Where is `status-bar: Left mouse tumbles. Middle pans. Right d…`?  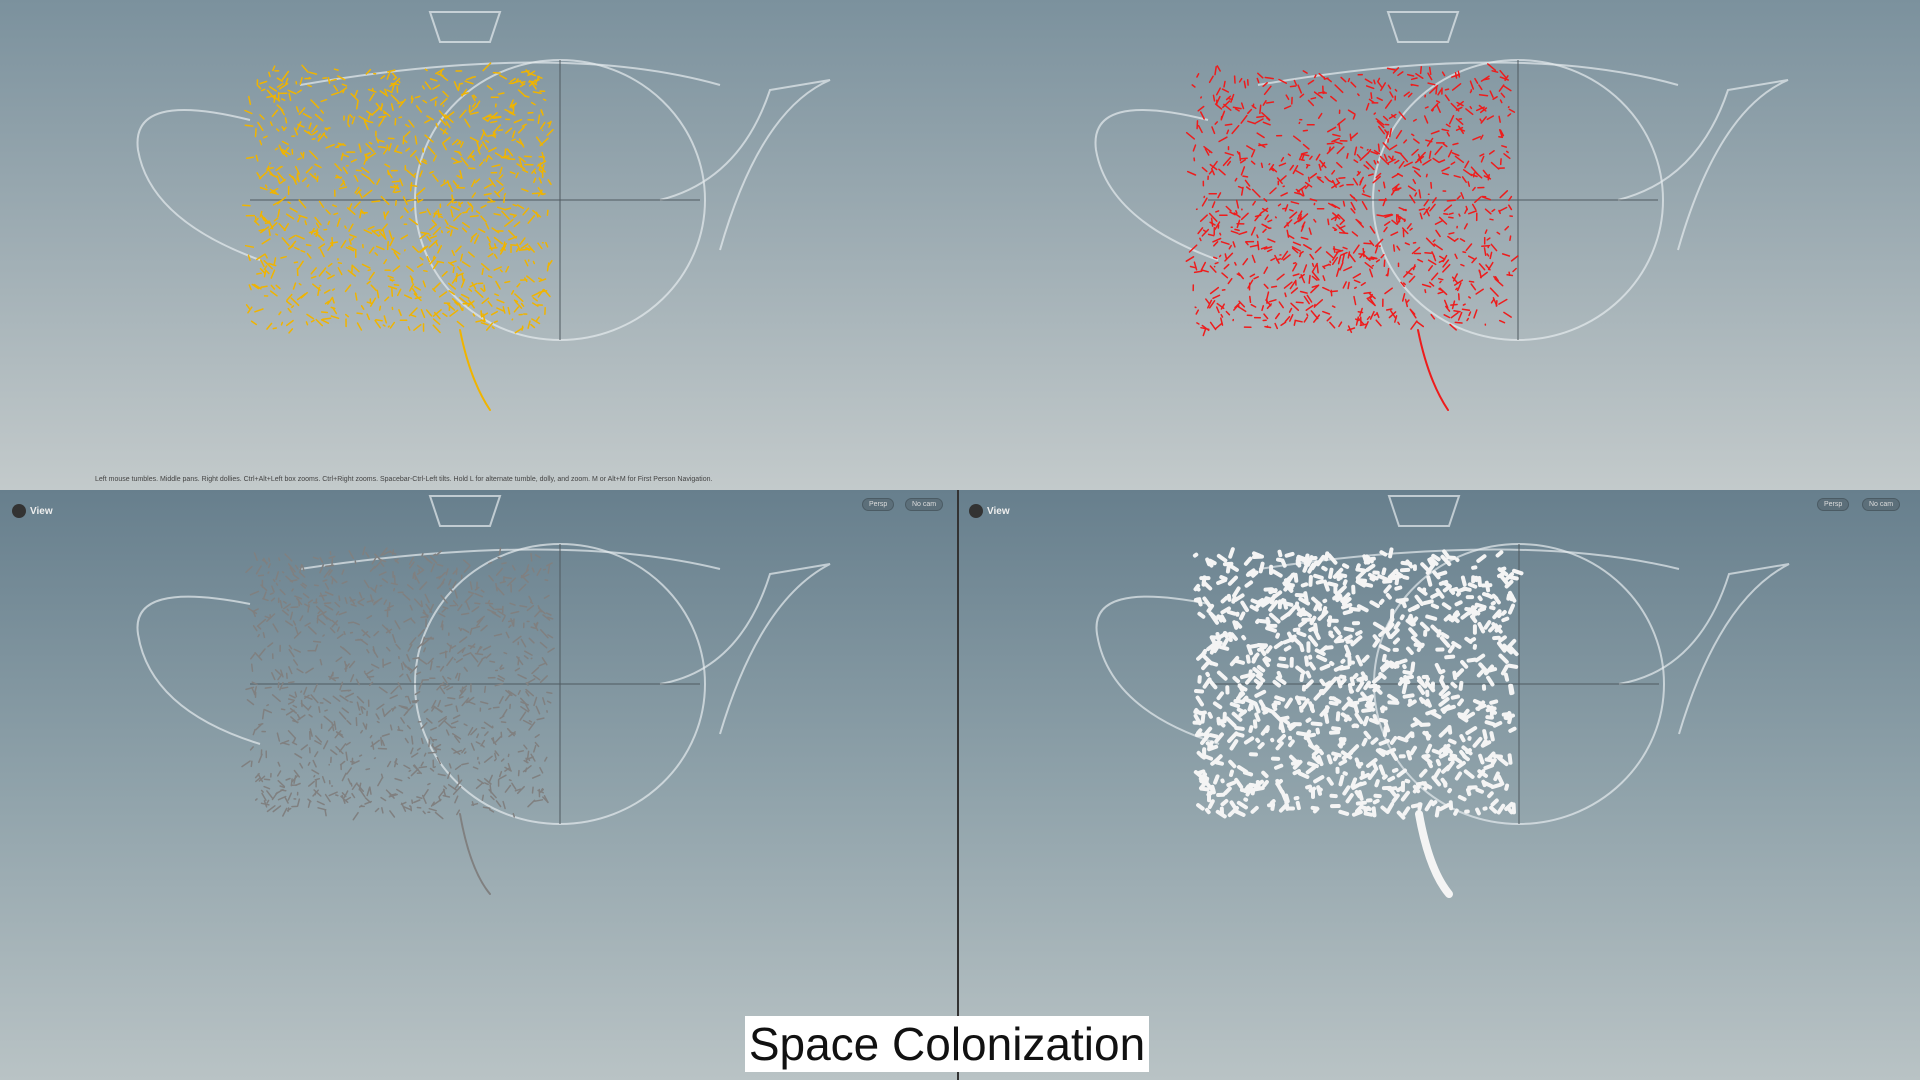 status-bar: Left mouse tumbles. Middle pans. Right d… is located at coordinates (960, 476).